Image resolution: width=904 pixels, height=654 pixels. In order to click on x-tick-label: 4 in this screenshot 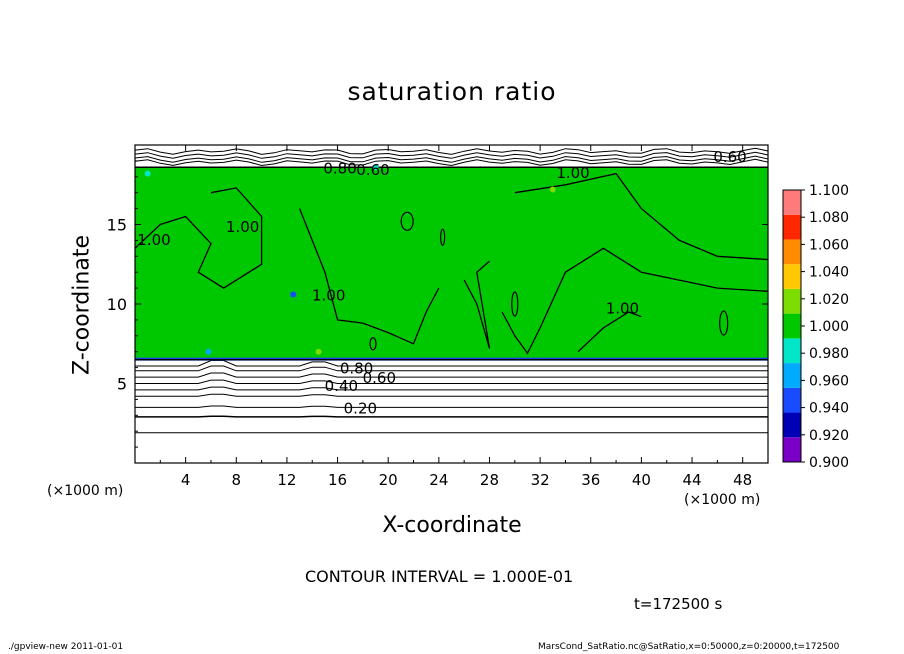, I will do `click(186, 480)`.